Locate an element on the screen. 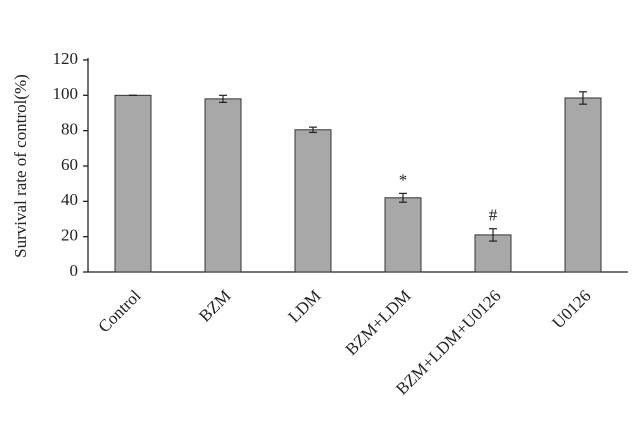 This screenshot has width=643, height=430. y-tick-label: 120 is located at coordinates (66, 58).